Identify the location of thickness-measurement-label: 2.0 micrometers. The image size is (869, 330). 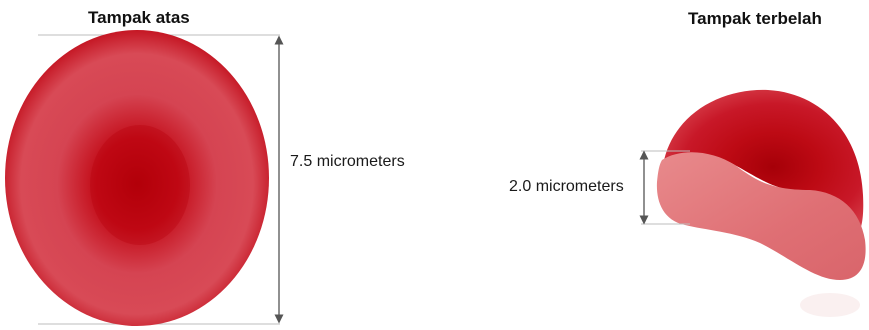
(566, 186).